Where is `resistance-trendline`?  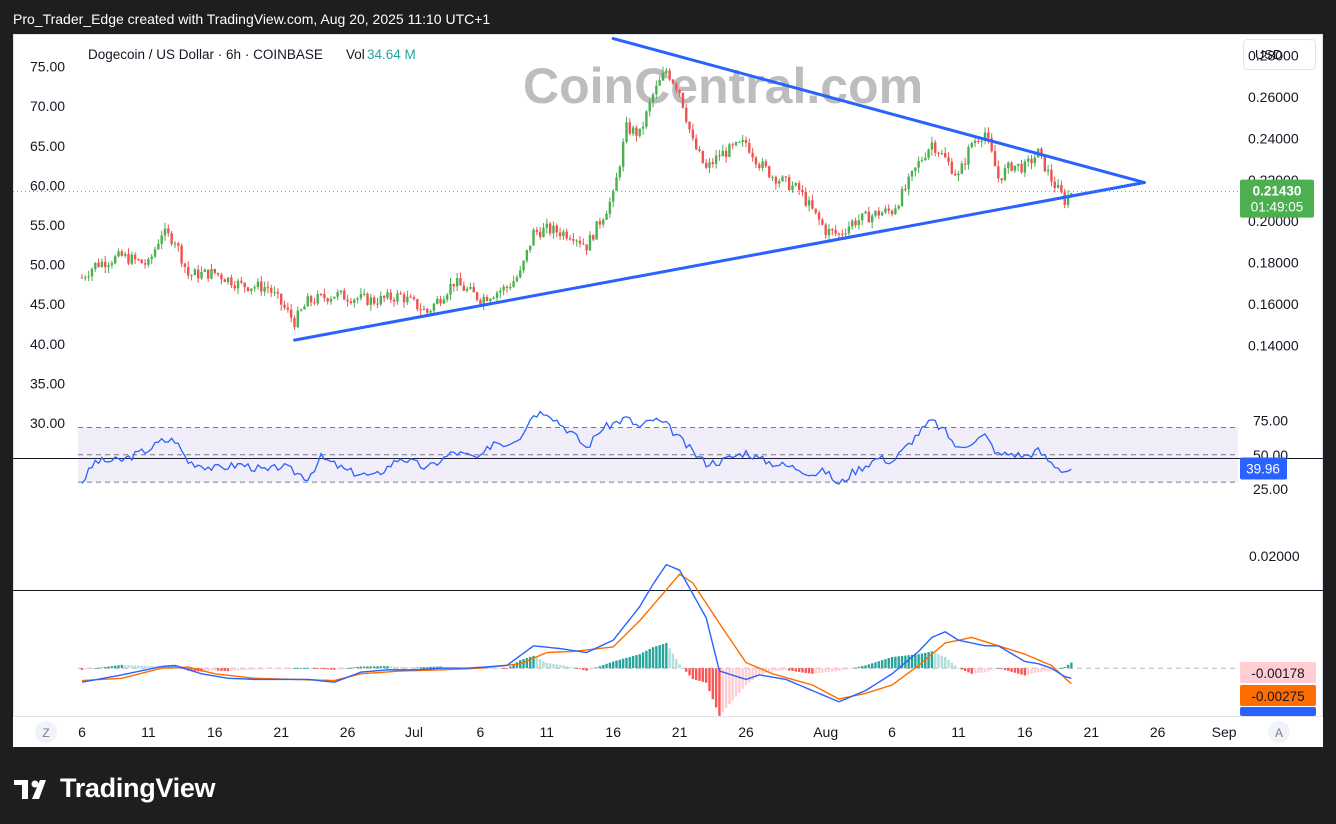 resistance-trendline is located at coordinates (878, 110).